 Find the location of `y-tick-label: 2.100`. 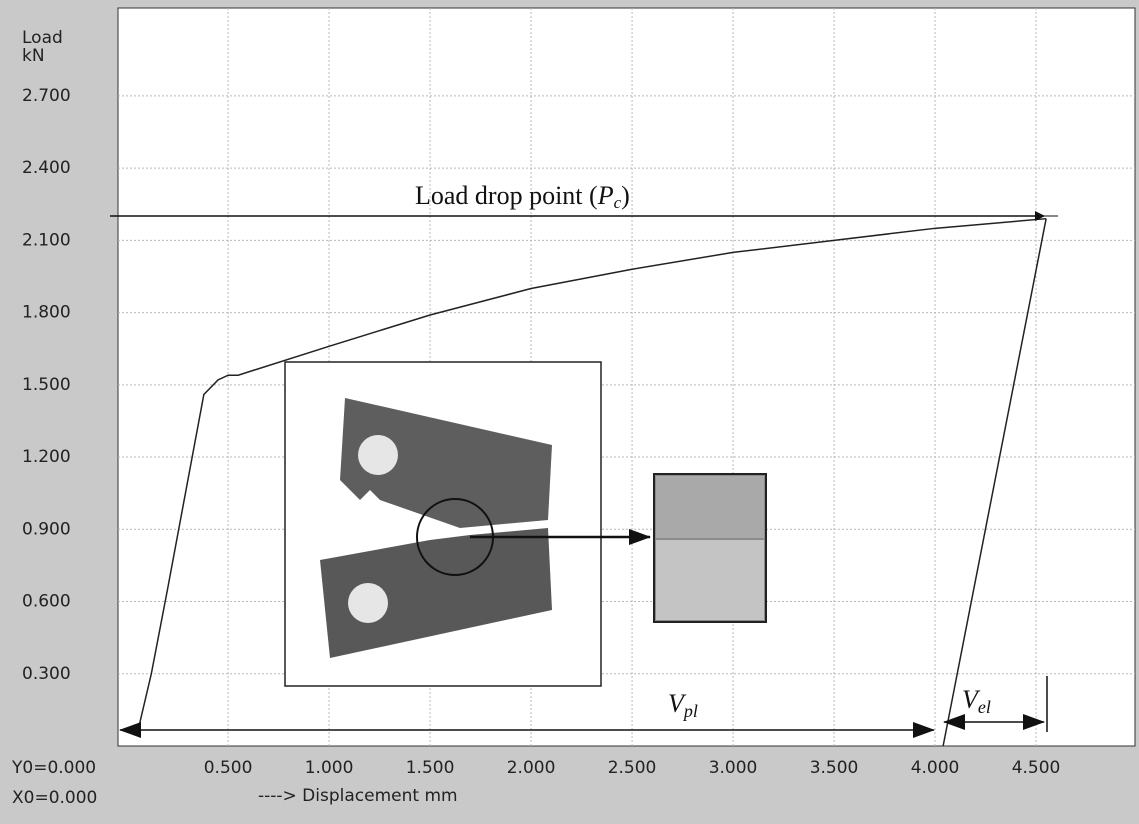

y-tick-label: 2.100 is located at coordinates (46, 240).